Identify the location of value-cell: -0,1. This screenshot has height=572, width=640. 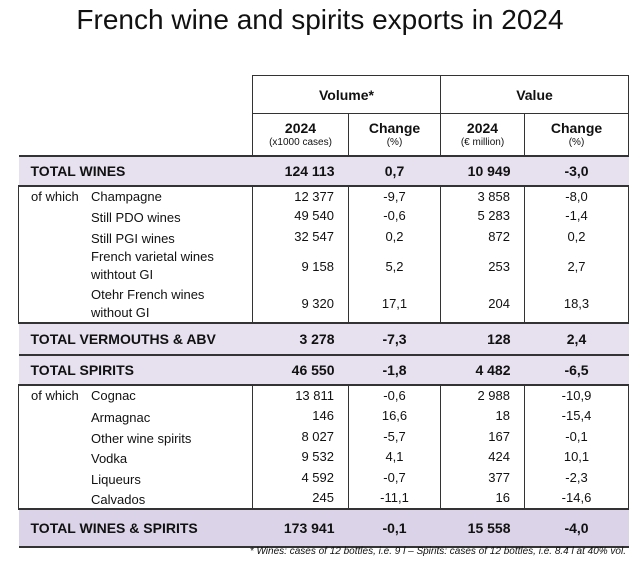
(394, 527).